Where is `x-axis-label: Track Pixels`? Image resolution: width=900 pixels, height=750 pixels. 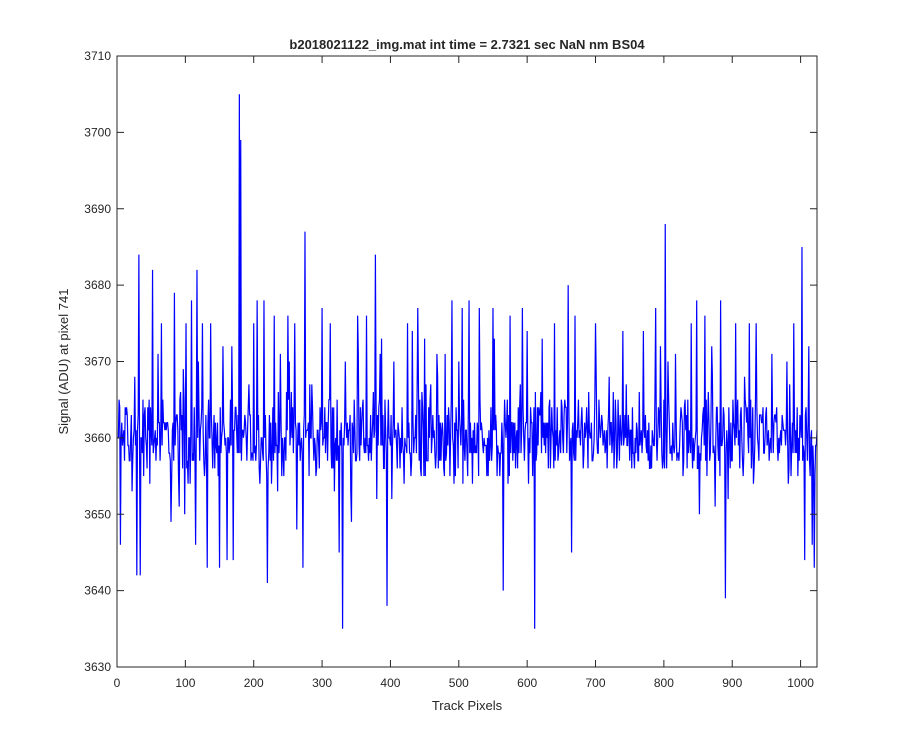
x-axis-label: Track Pixels is located at coordinates (467, 705).